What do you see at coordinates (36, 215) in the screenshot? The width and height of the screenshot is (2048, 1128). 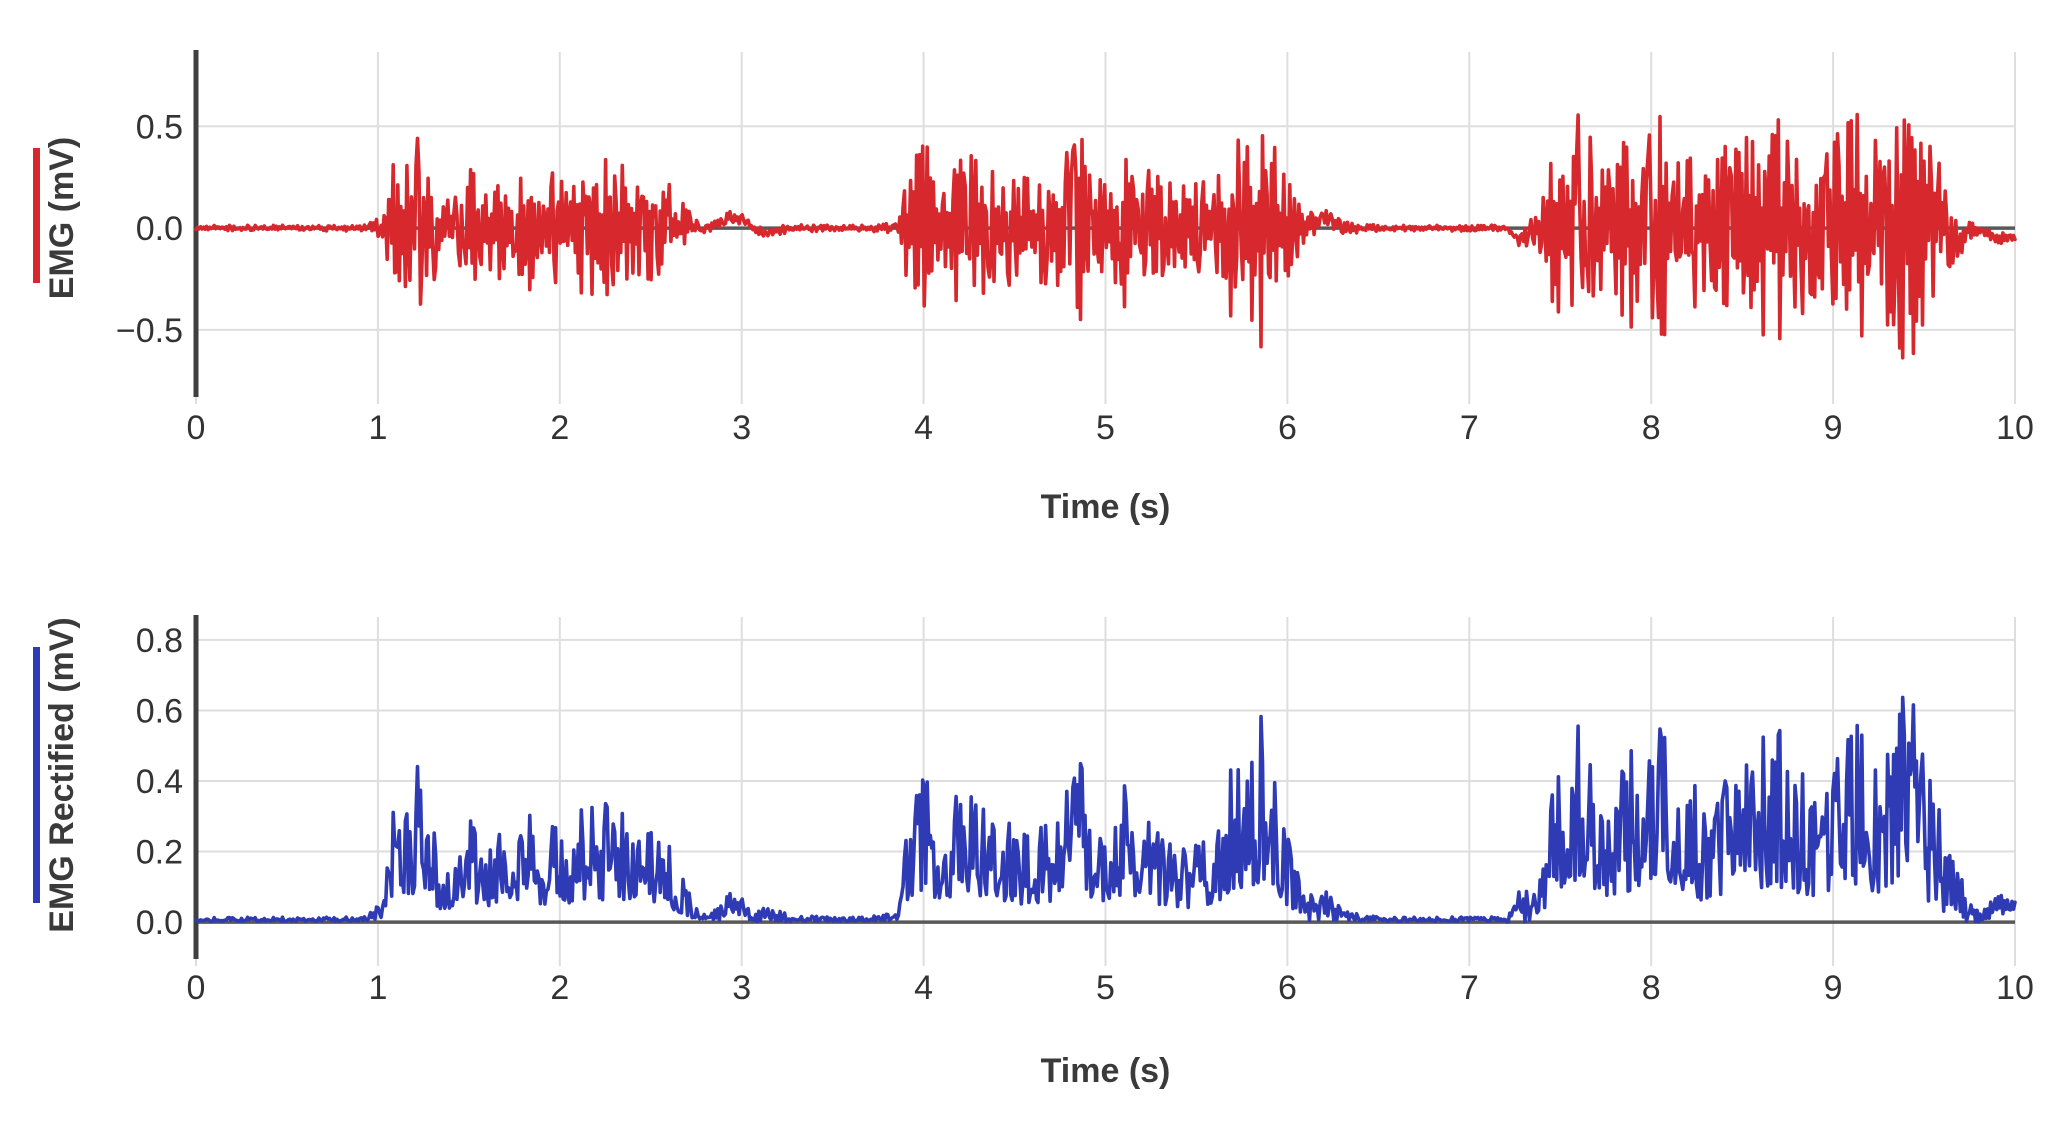 I see `emg-raw-ylabel-color-bar` at bounding box center [36, 215].